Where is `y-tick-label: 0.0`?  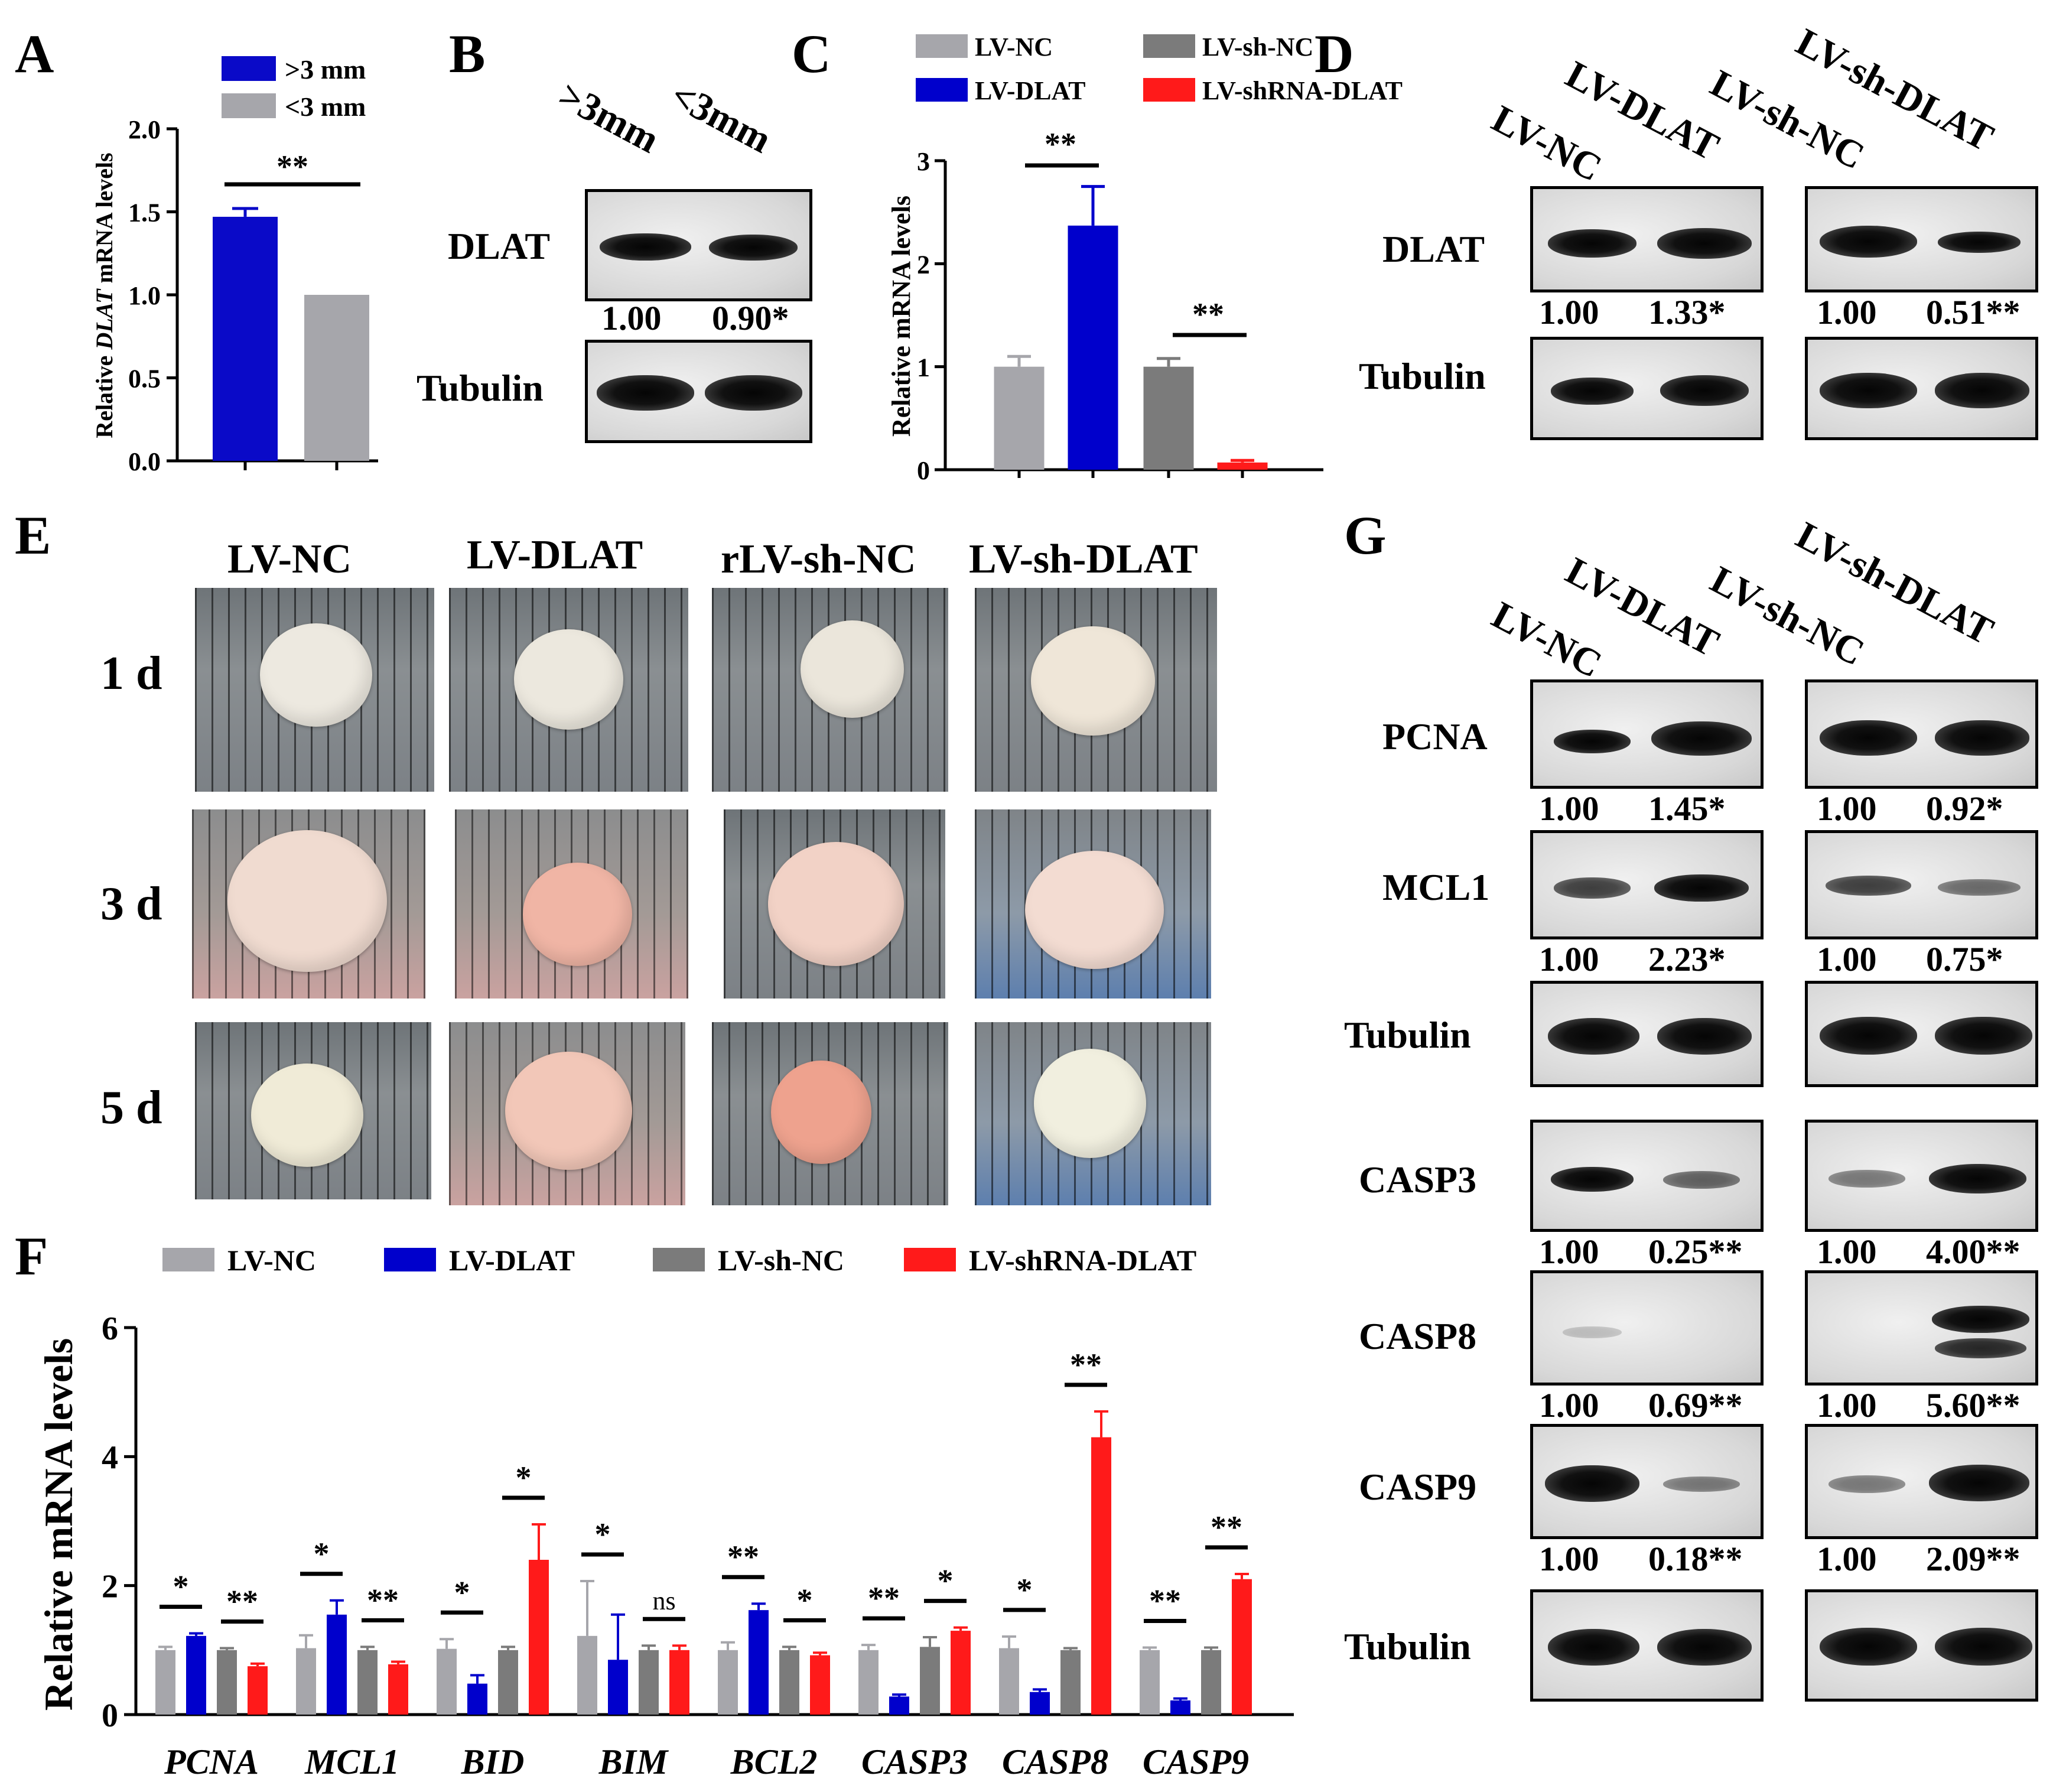 y-tick-label: 0.0 is located at coordinates (145, 461).